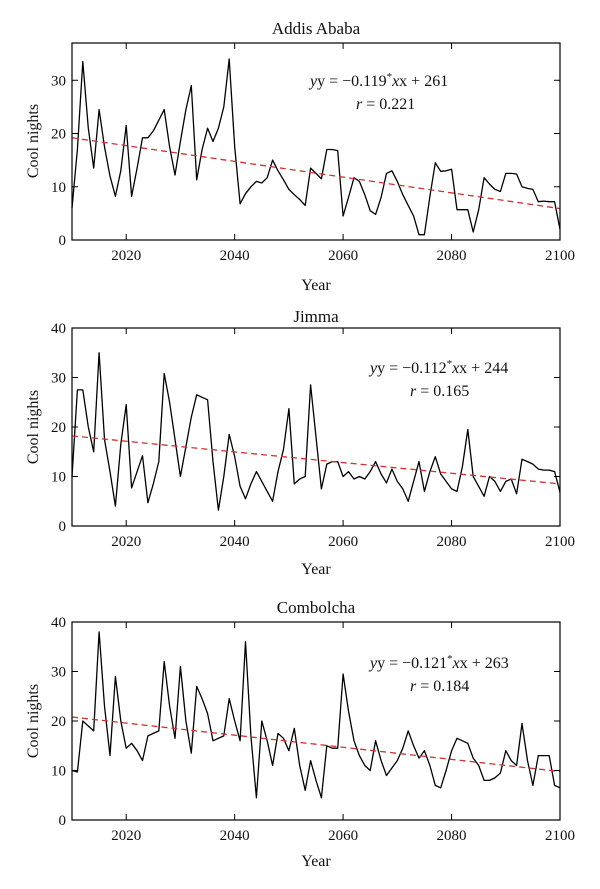 The image size is (600, 889). What do you see at coordinates (423, 81) in the screenshot?
I see `equation-suffix: x + 261` at bounding box center [423, 81].